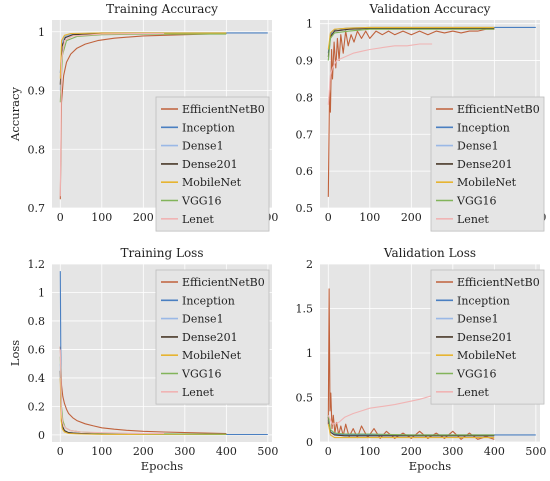 The image size is (550, 481). I want to click on y-axis-label: Loss, so click(15, 353).